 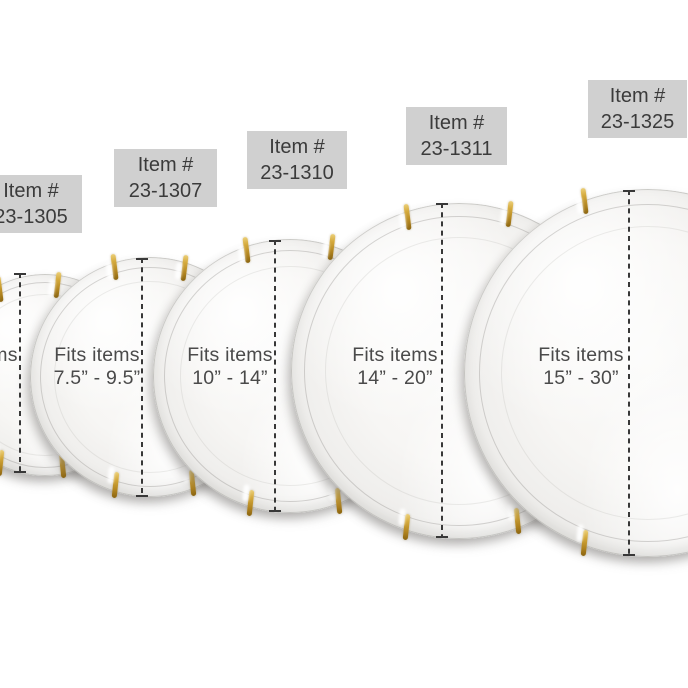 I want to click on item-number: 23-1311, so click(x=456, y=149).